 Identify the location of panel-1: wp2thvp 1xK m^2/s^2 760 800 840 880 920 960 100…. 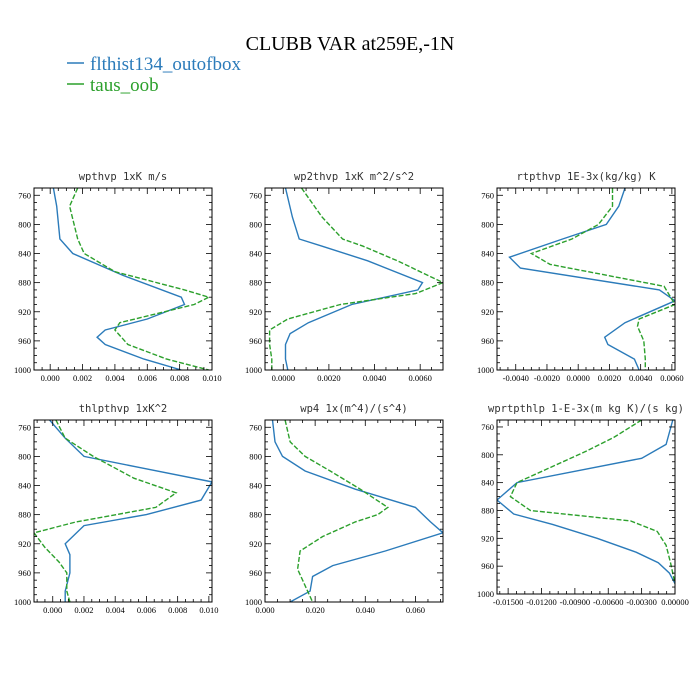
(344, 277).